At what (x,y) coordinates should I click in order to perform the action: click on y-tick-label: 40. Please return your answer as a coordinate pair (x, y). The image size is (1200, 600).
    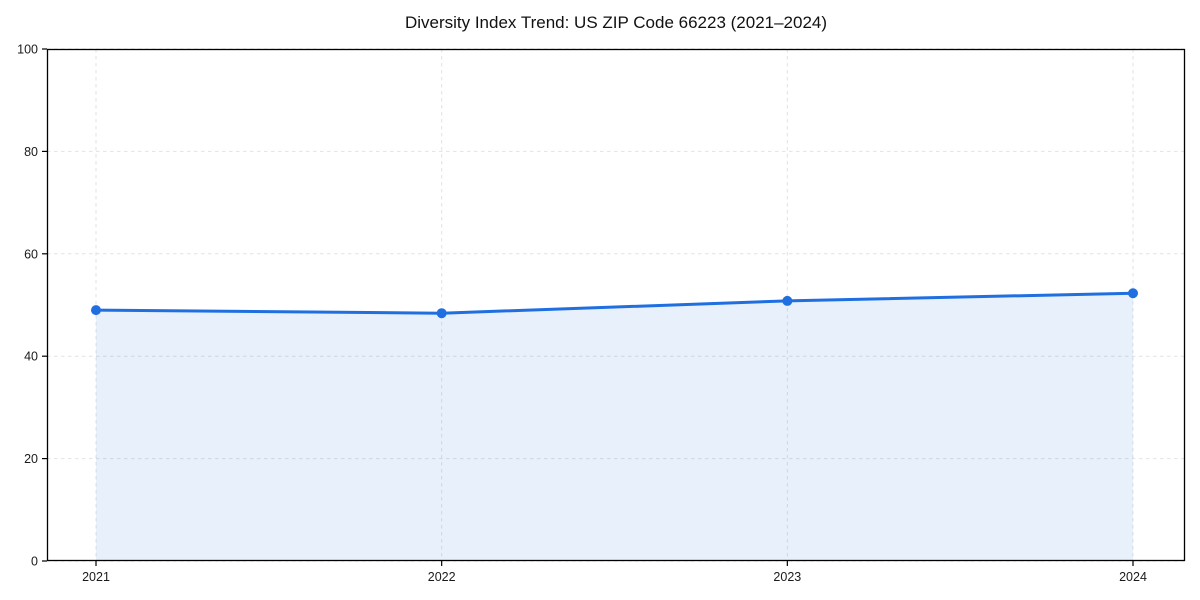
    Looking at the image, I should click on (31, 357).